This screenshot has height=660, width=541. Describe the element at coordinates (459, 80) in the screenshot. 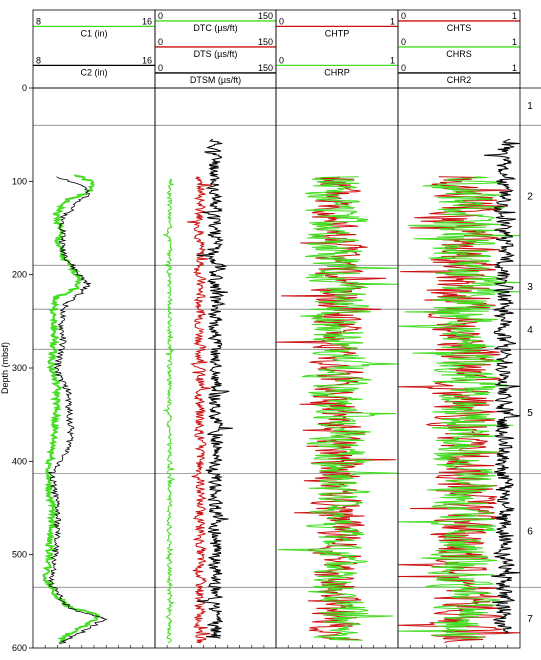

I see `curve-name-label: CHR2` at that location.